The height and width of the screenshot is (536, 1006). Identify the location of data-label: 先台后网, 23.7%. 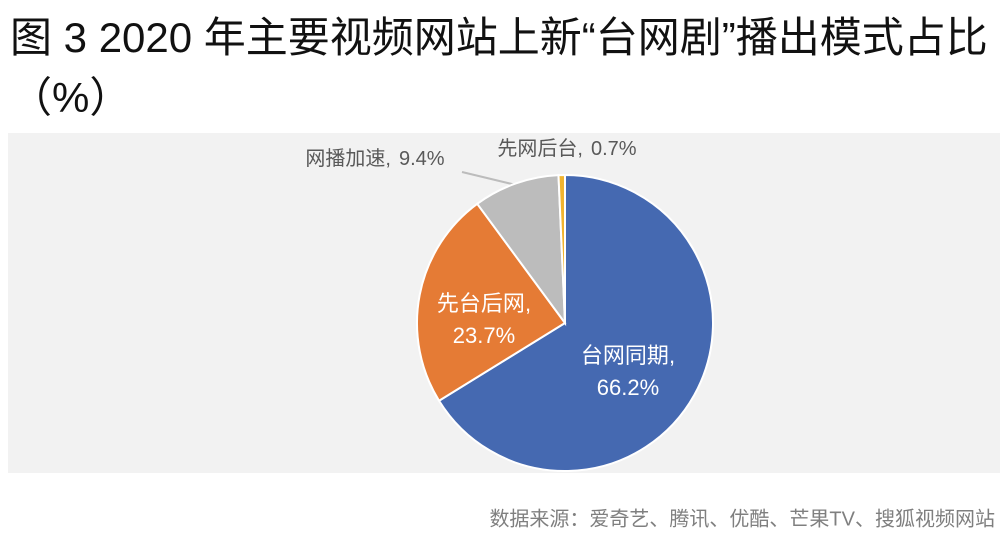
(484, 319).